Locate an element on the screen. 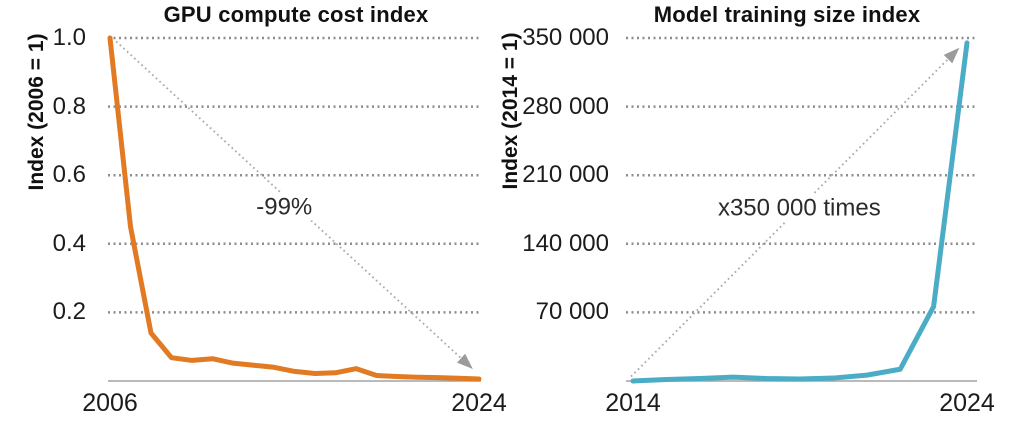 This screenshot has width=1024, height=426. y-tick-label: 210 000 is located at coordinates (565, 175).